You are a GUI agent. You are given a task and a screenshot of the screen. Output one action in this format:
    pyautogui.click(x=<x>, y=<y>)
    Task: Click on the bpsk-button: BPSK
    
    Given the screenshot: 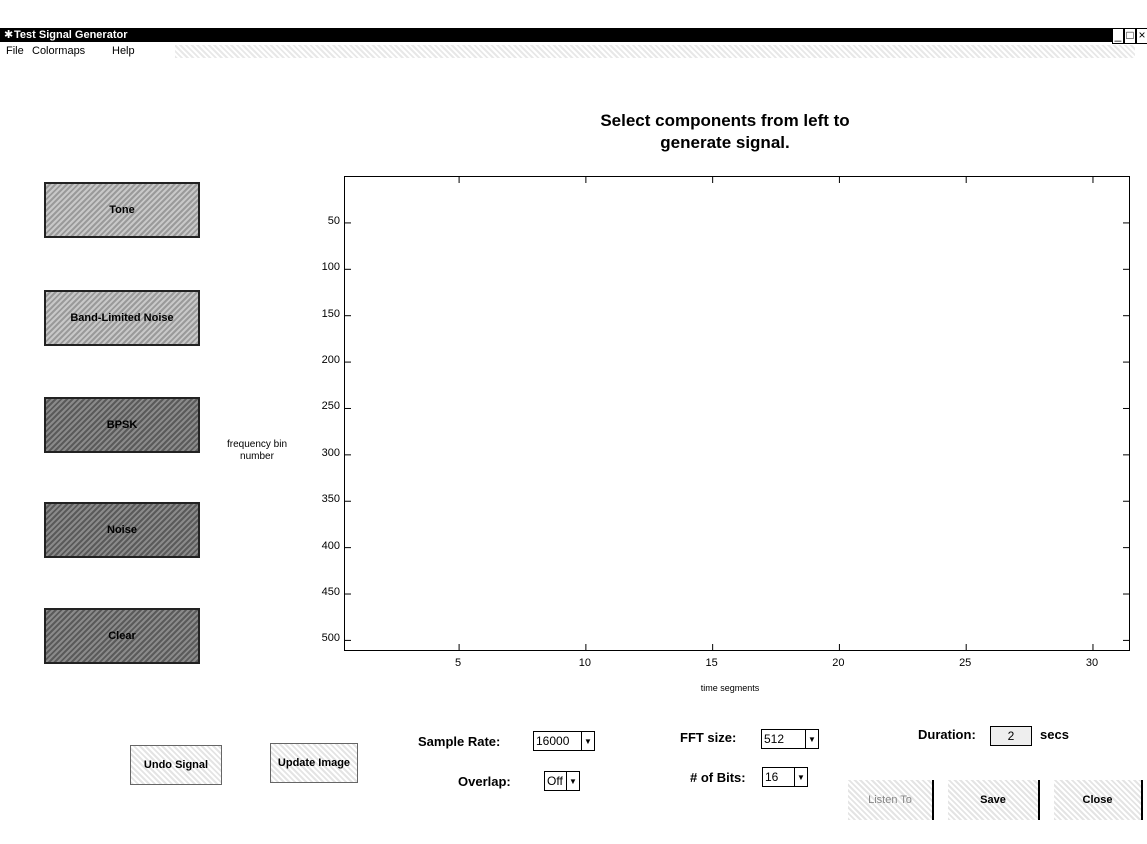 What is the action you would take?
    pyautogui.click(x=122, y=425)
    